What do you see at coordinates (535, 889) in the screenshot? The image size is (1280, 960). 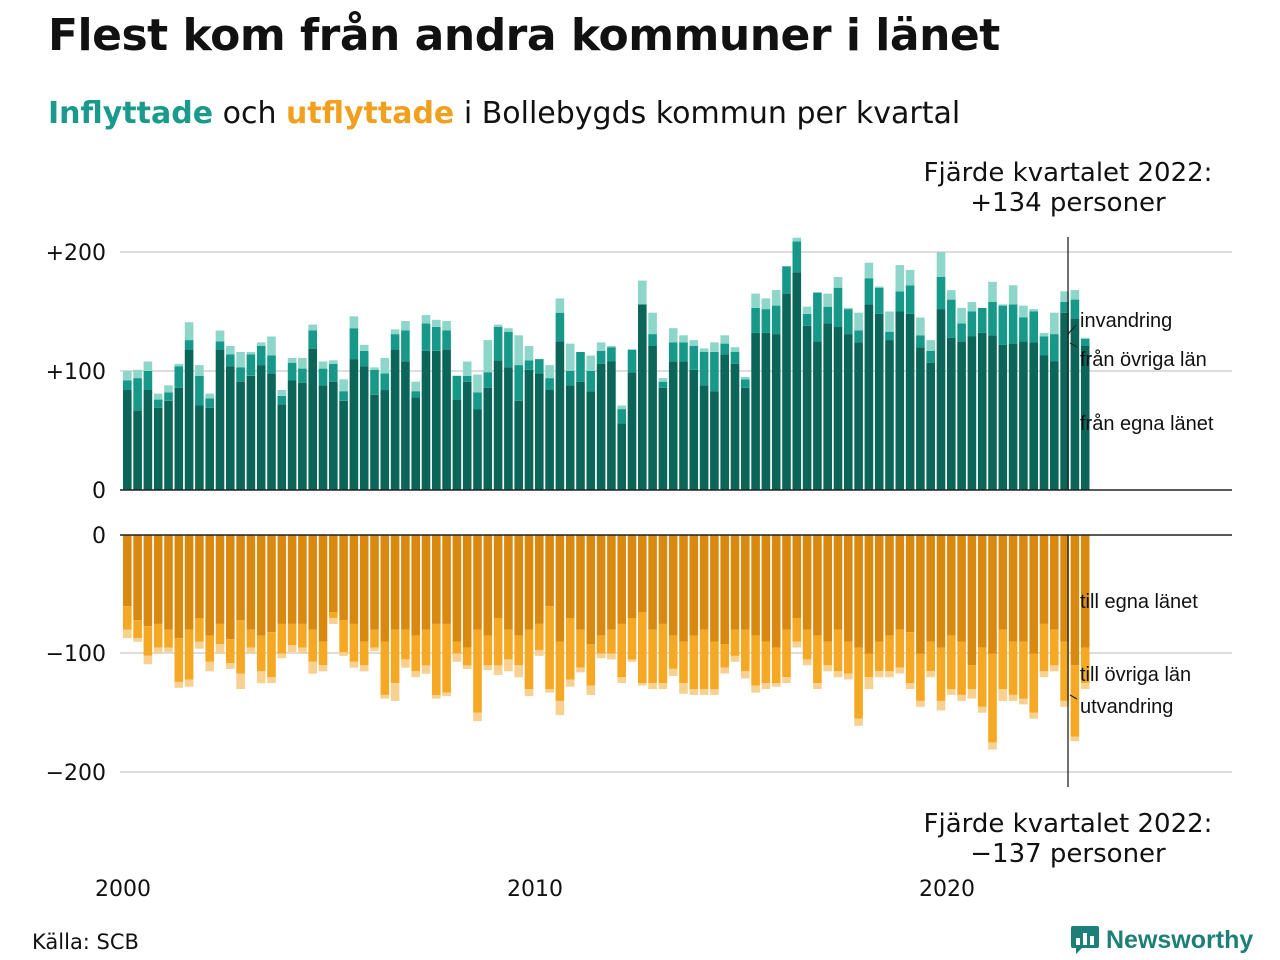 I see `x-tick: 2010` at bounding box center [535, 889].